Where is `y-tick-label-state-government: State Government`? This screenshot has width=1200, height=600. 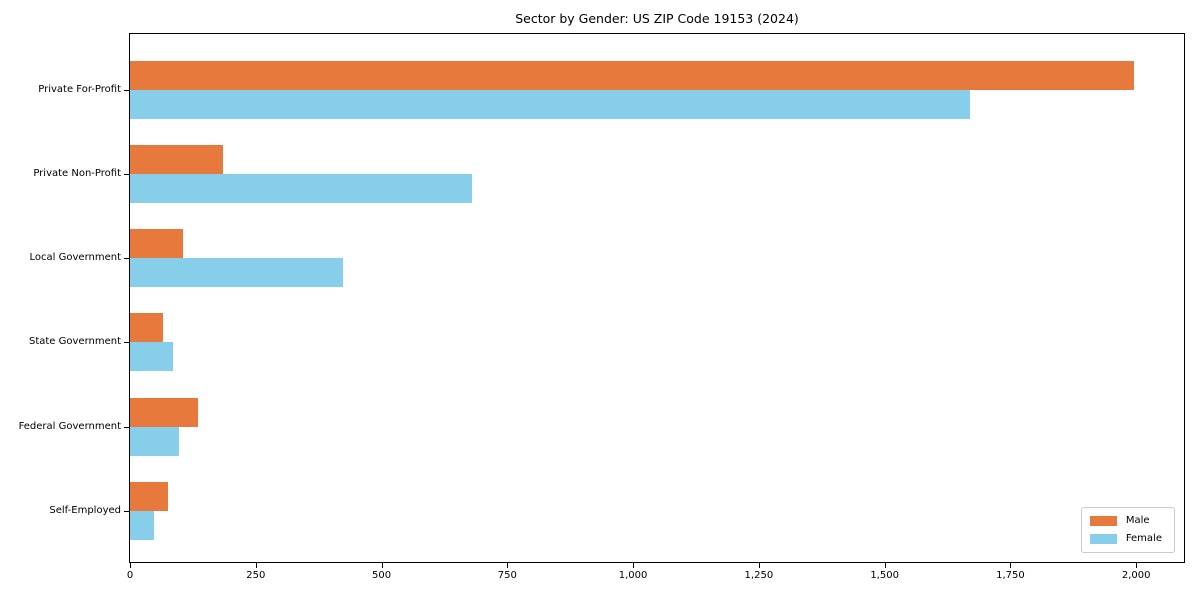 y-tick-label-state-government: State Government is located at coordinates (74, 342).